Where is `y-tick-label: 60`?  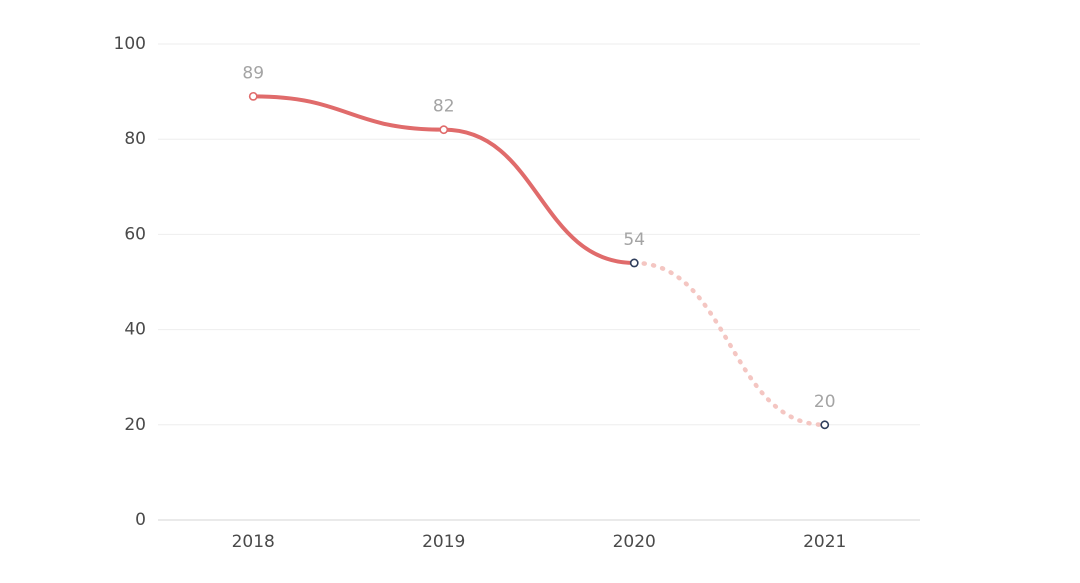 y-tick-label: 60 is located at coordinates (135, 234).